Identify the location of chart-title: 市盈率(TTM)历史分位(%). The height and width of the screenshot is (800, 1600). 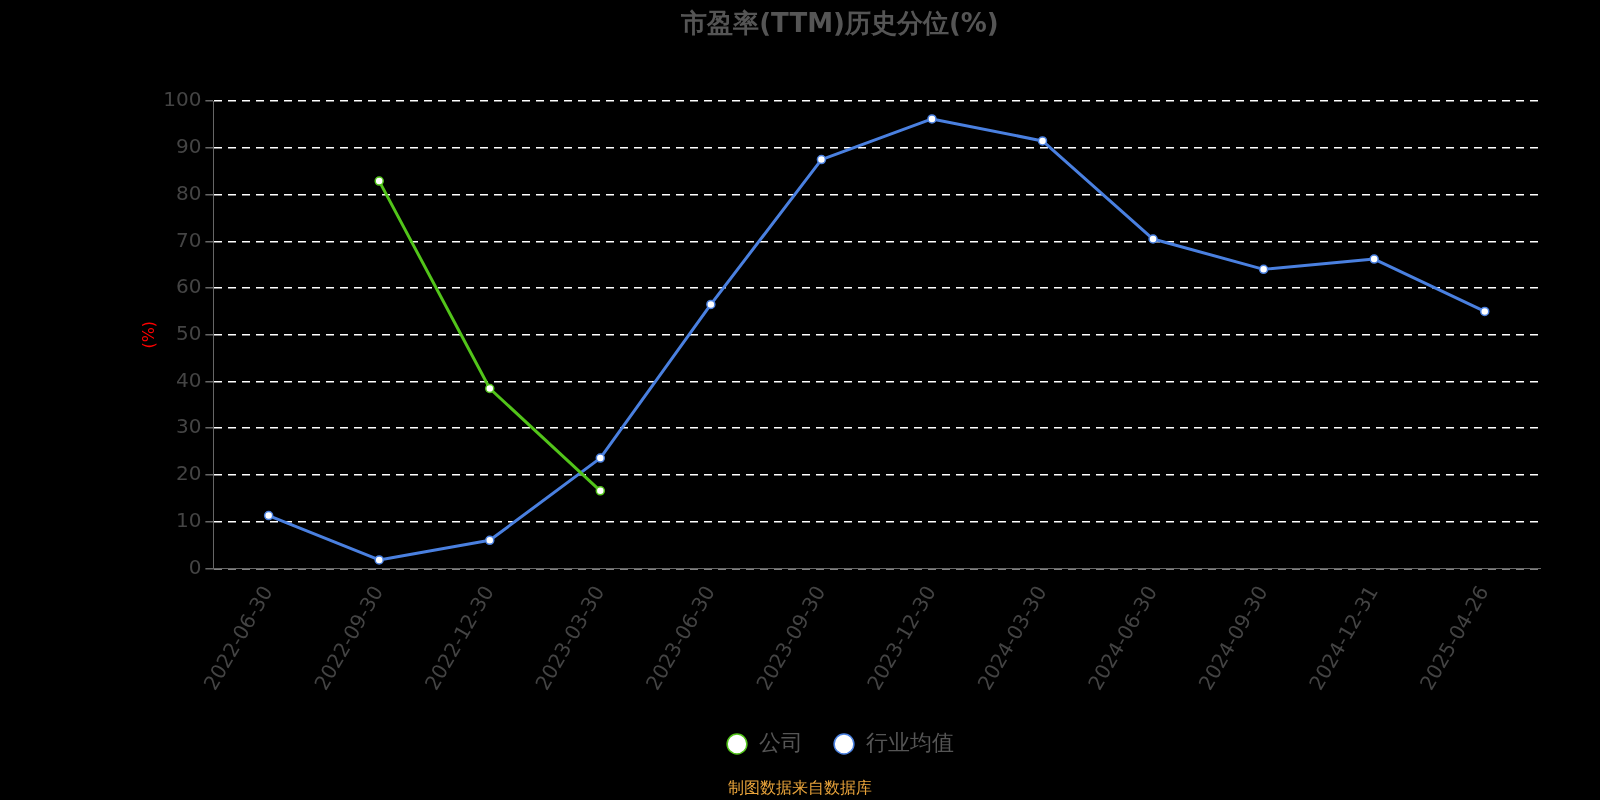
(839, 23).